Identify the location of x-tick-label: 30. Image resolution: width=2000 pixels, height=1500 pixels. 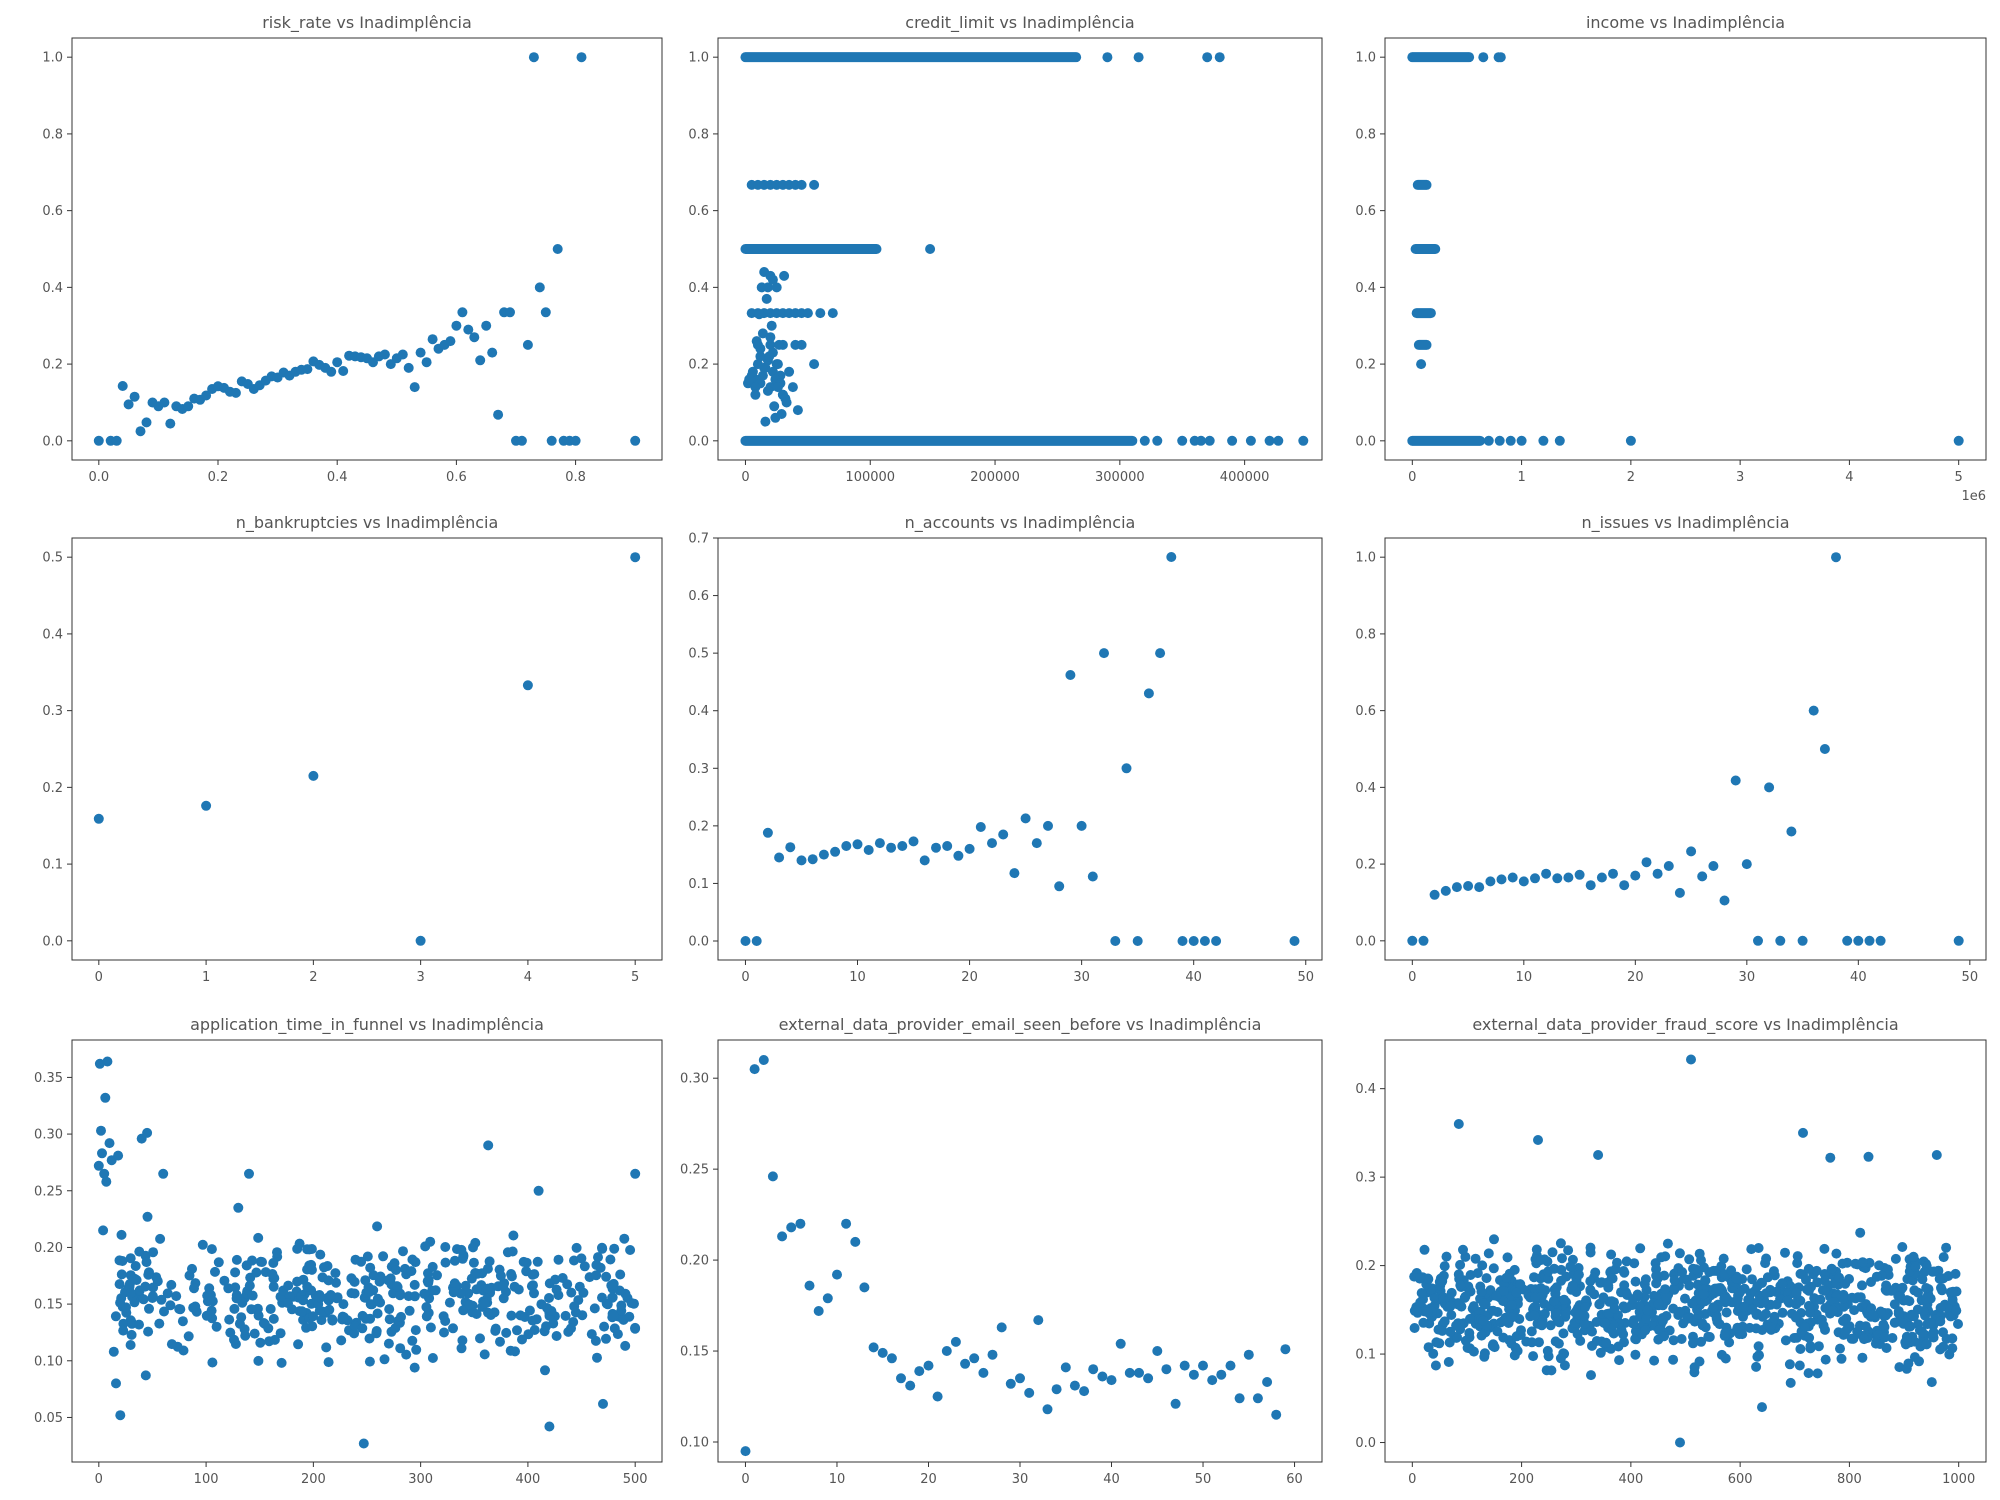
(1081, 977).